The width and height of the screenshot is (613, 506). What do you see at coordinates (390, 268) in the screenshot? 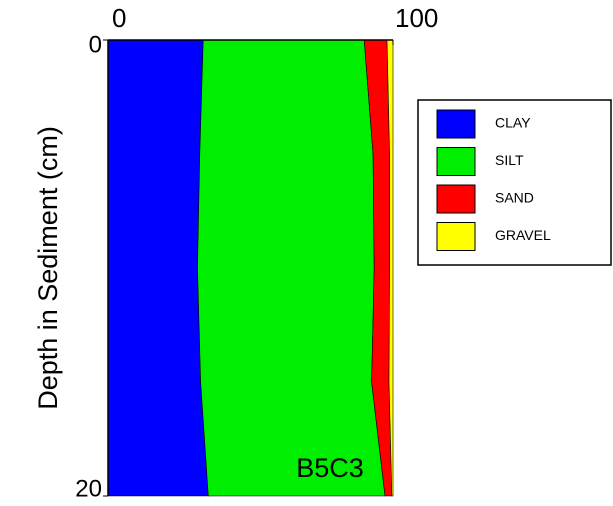
I see `area` at bounding box center [390, 268].